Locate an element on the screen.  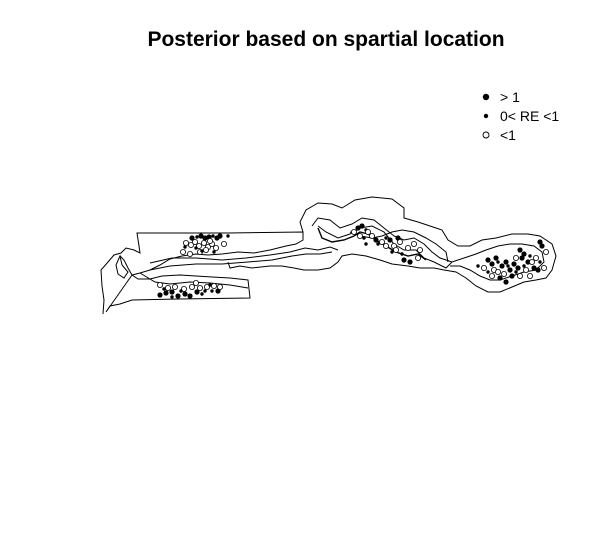
legend-item-greater-than-one: > 1 is located at coordinates (533, 97).